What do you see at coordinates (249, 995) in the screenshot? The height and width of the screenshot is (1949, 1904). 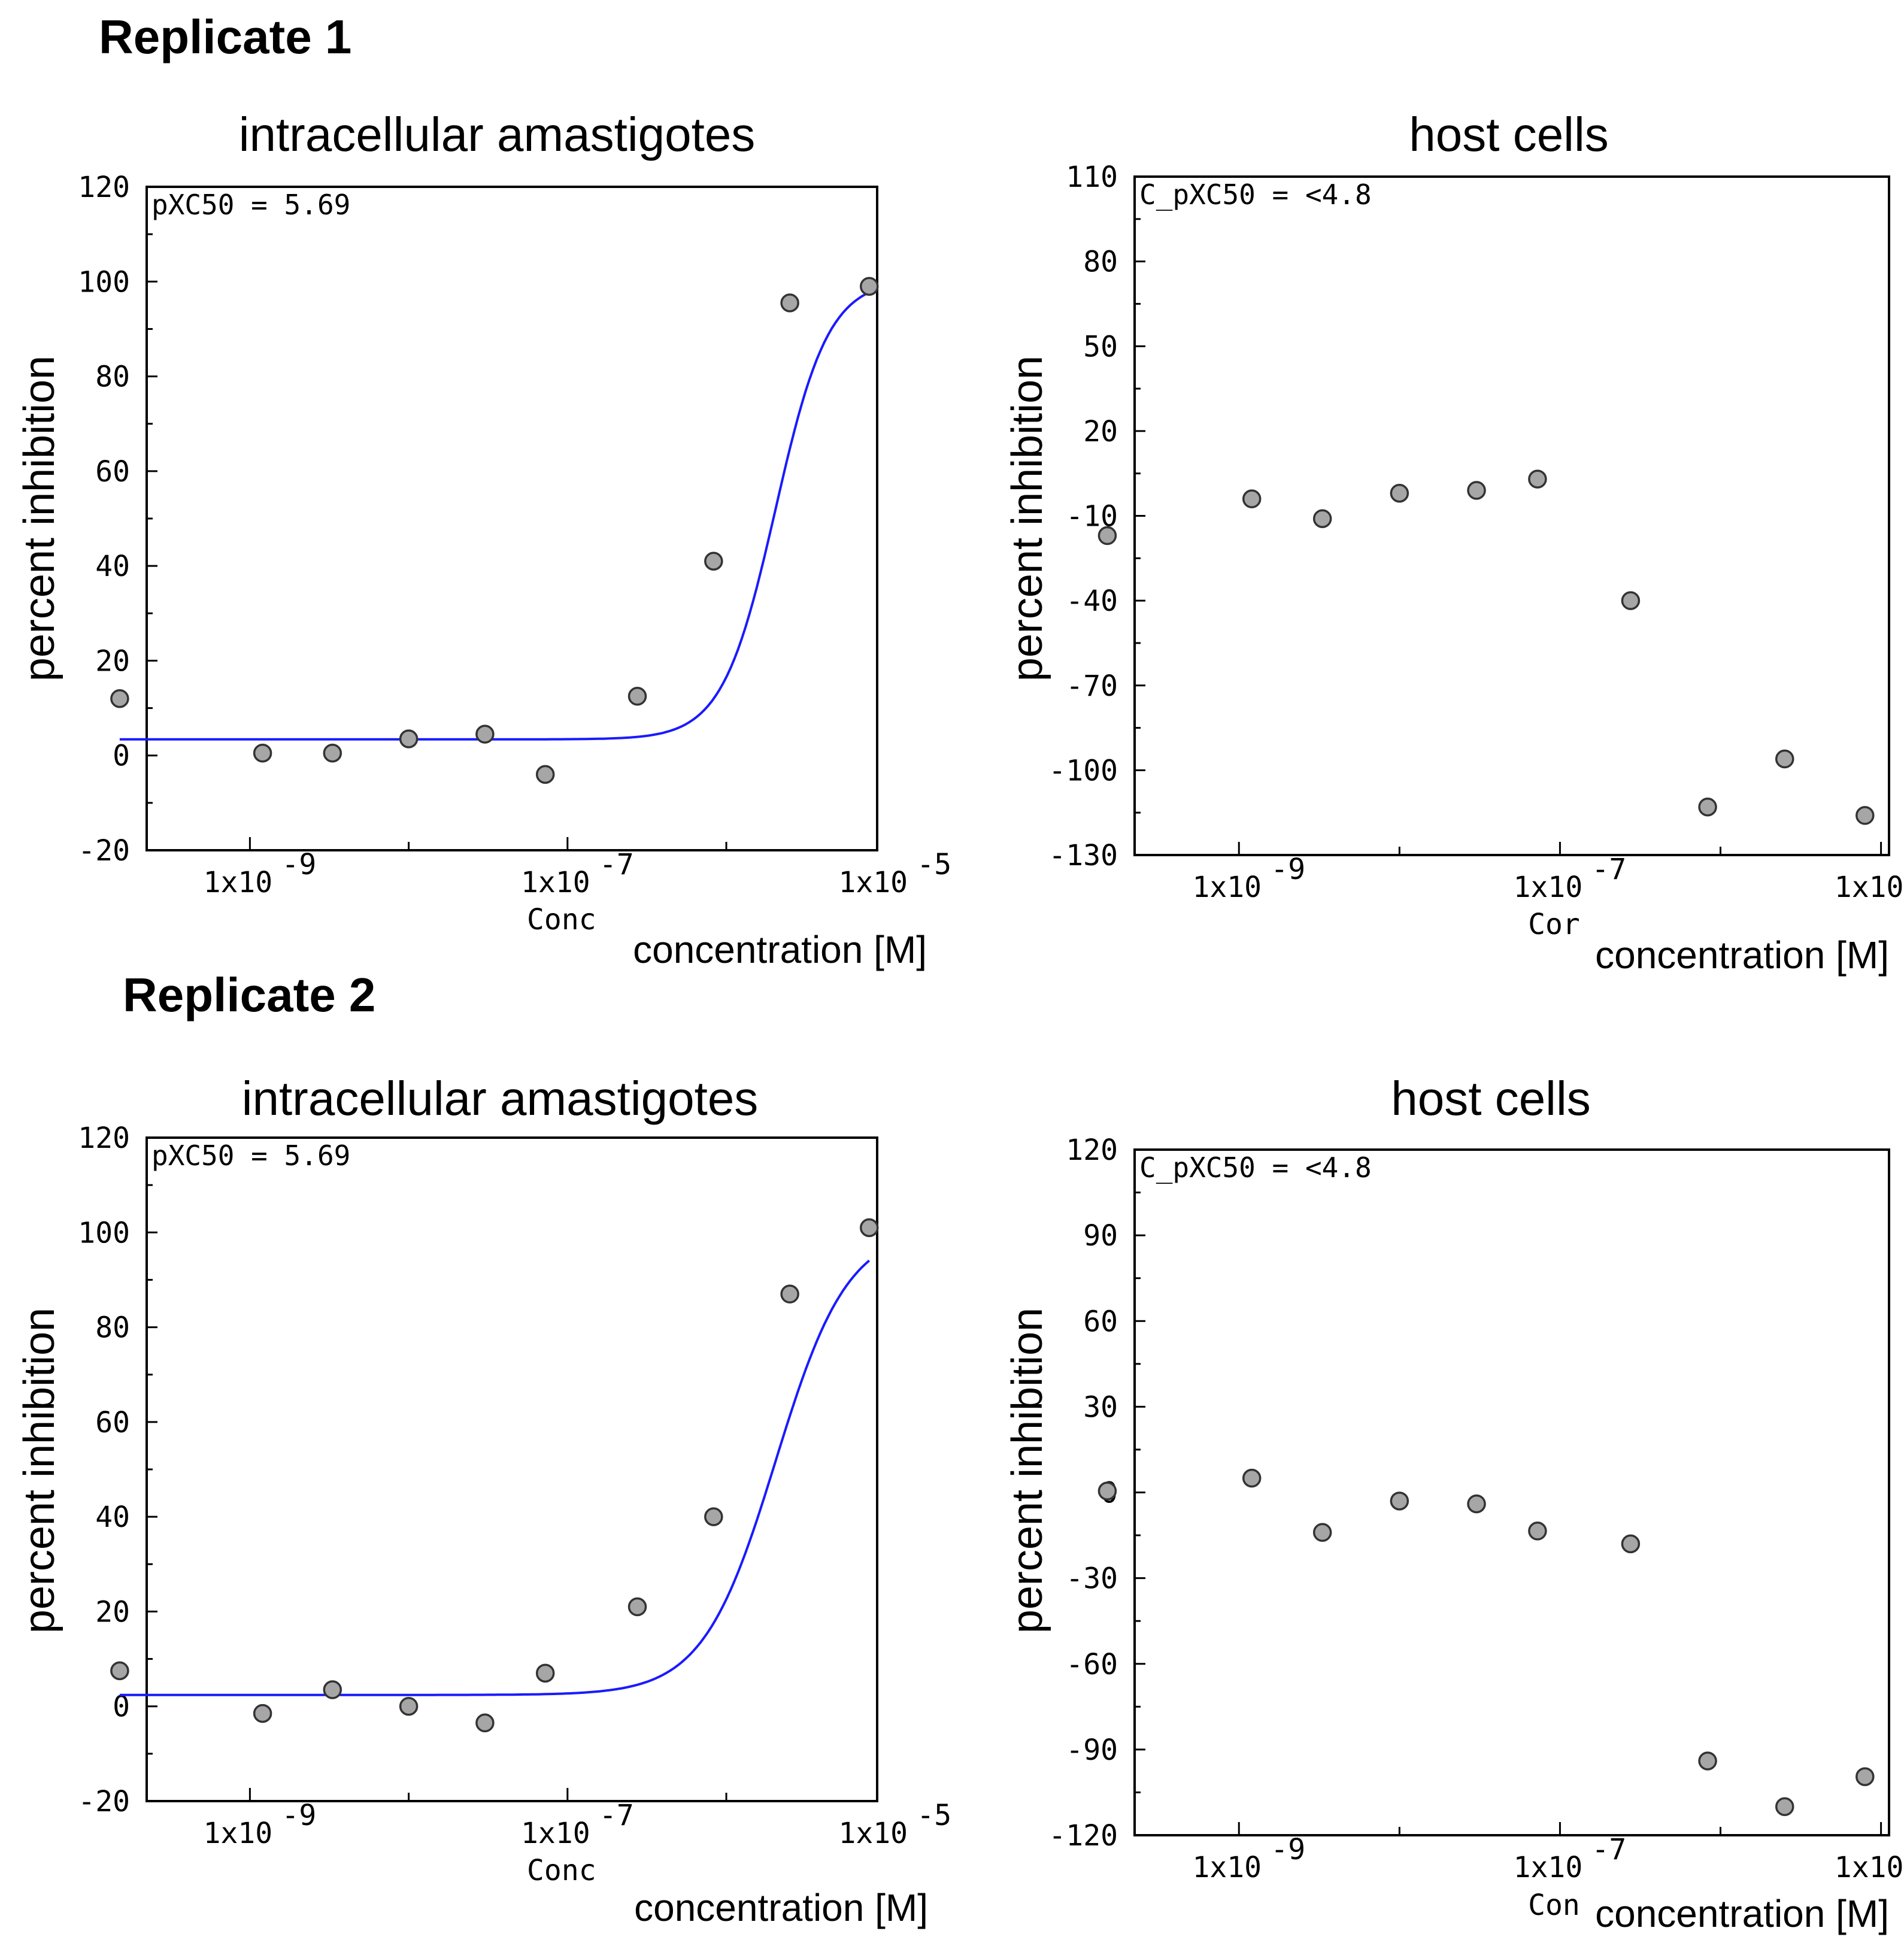 I see `replicate-2-label: Replicate 2` at bounding box center [249, 995].